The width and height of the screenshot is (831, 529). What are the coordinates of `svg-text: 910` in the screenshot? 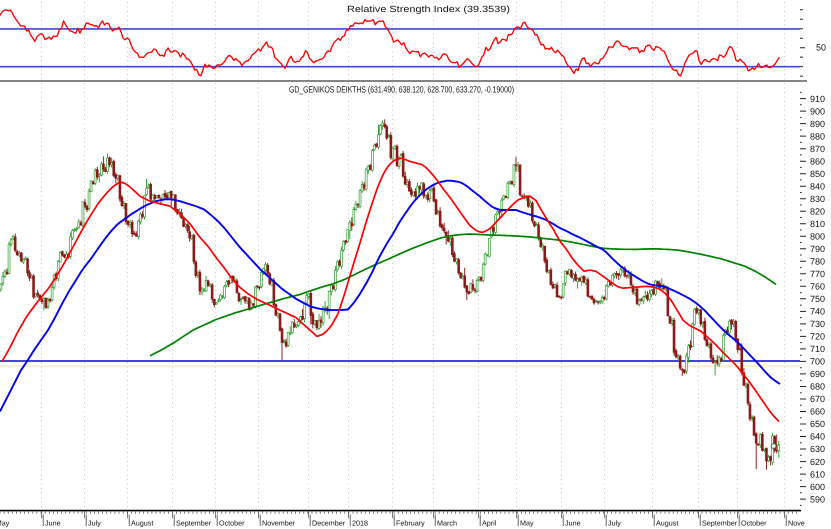 It's located at (817, 99).